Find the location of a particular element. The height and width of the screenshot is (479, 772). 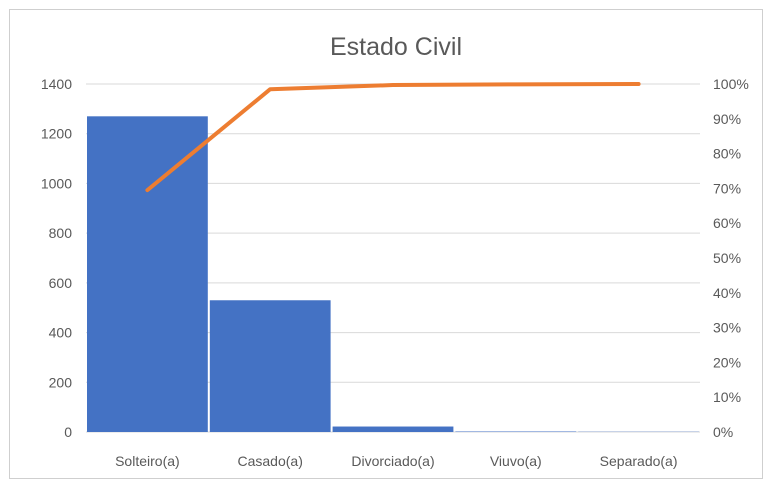

right-axis-tick-label: 60% is located at coordinates (727, 223).